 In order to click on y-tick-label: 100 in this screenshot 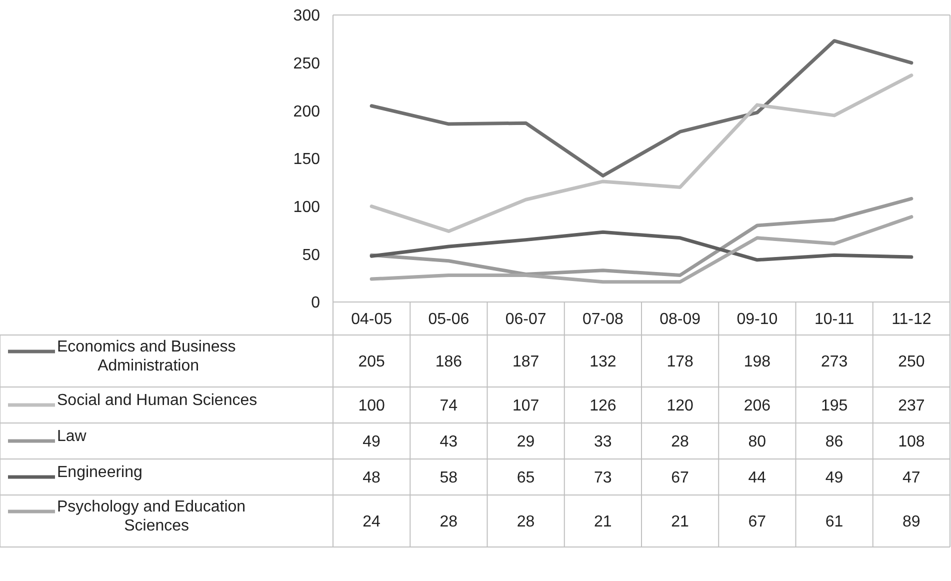, I will do `click(306, 207)`.